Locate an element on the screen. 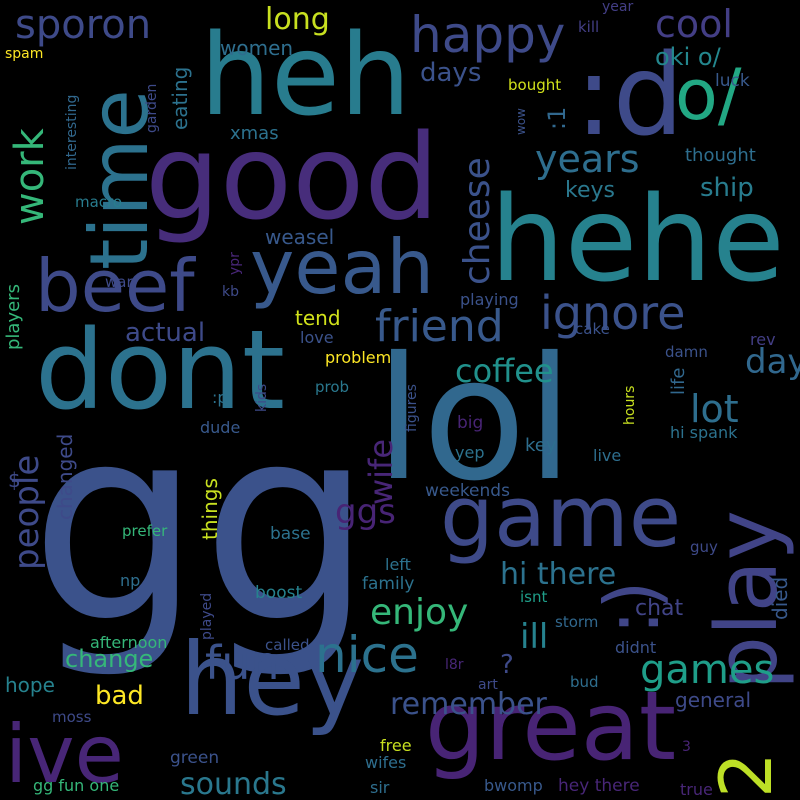 The width and height of the screenshot is (800, 800). word-died-62: died is located at coordinates (780, 598).